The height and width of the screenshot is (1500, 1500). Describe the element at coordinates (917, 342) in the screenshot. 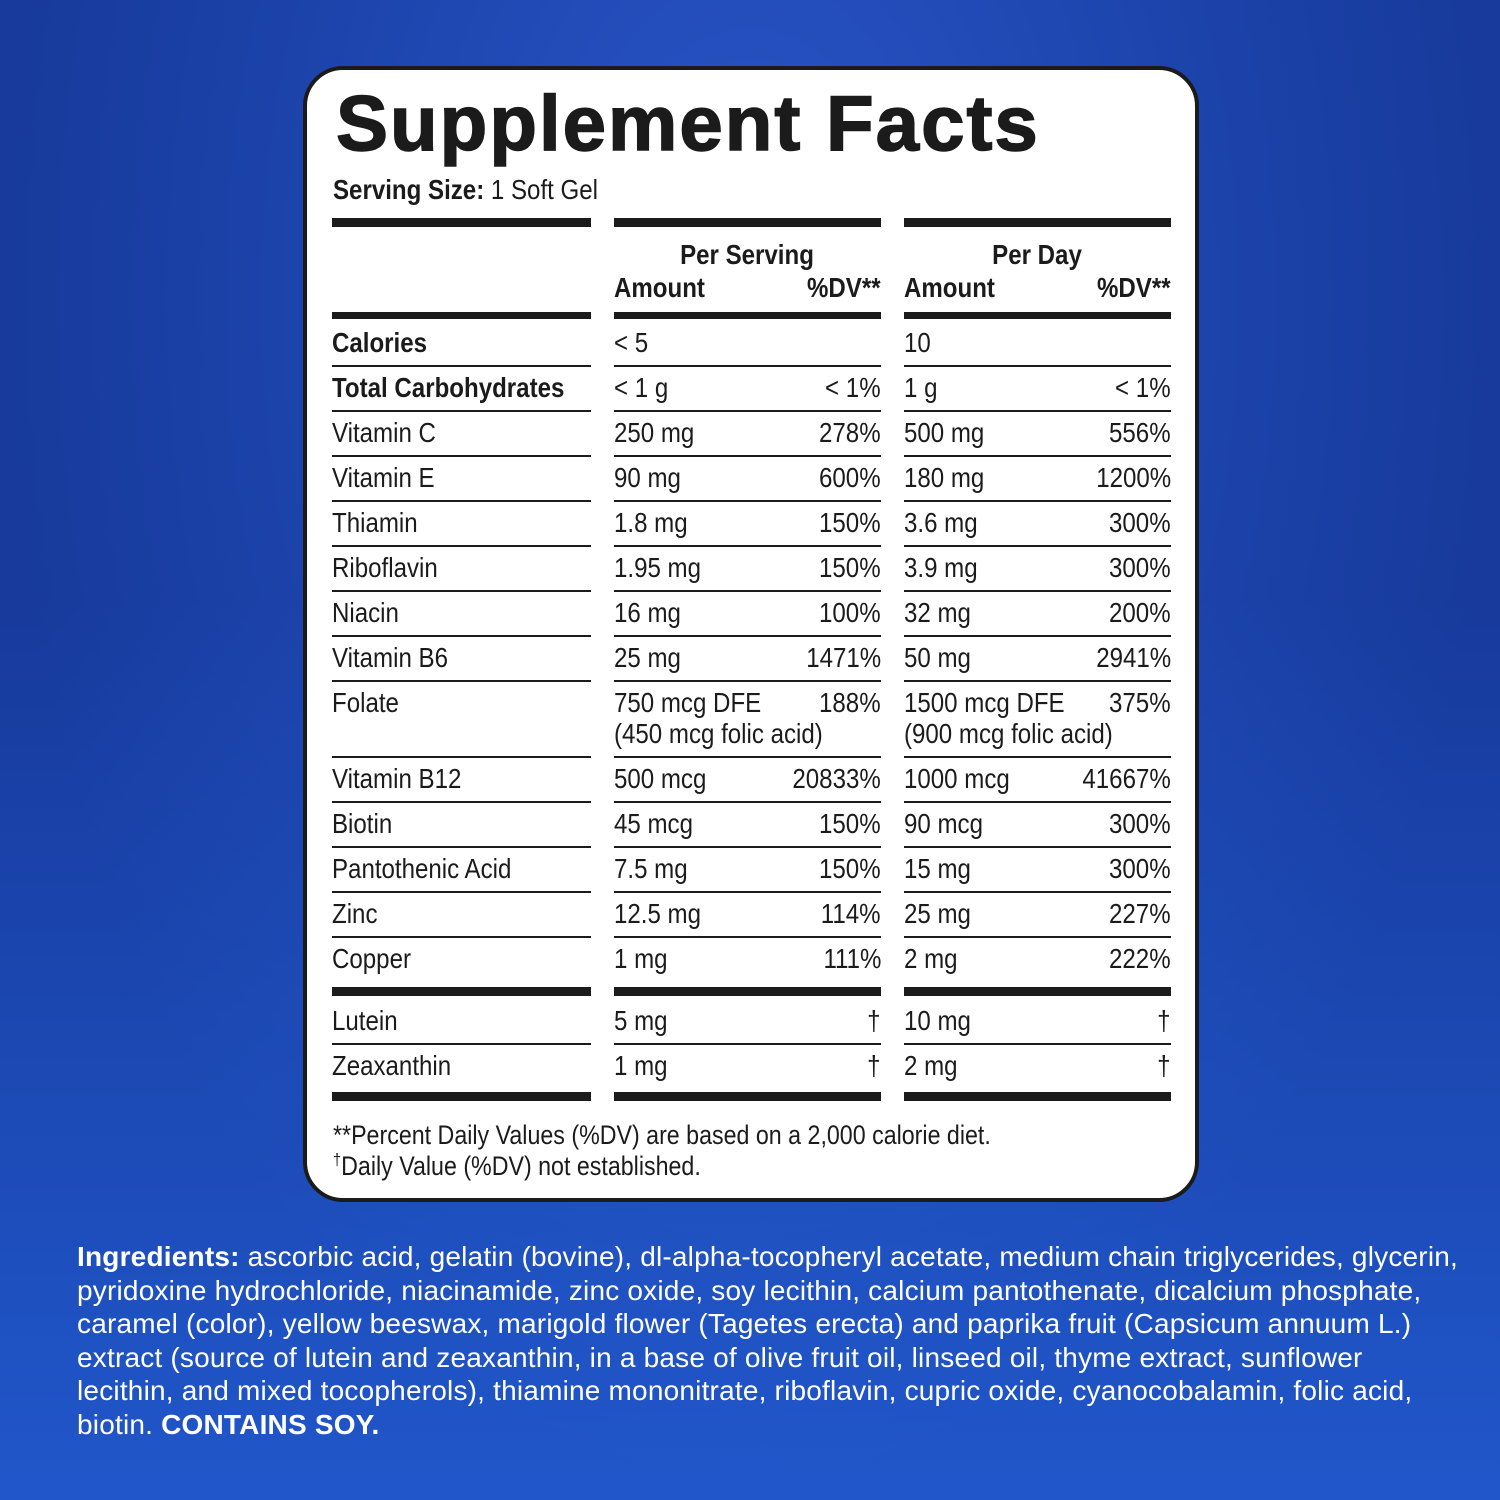

I see `per-day-amount: 10` at that location.